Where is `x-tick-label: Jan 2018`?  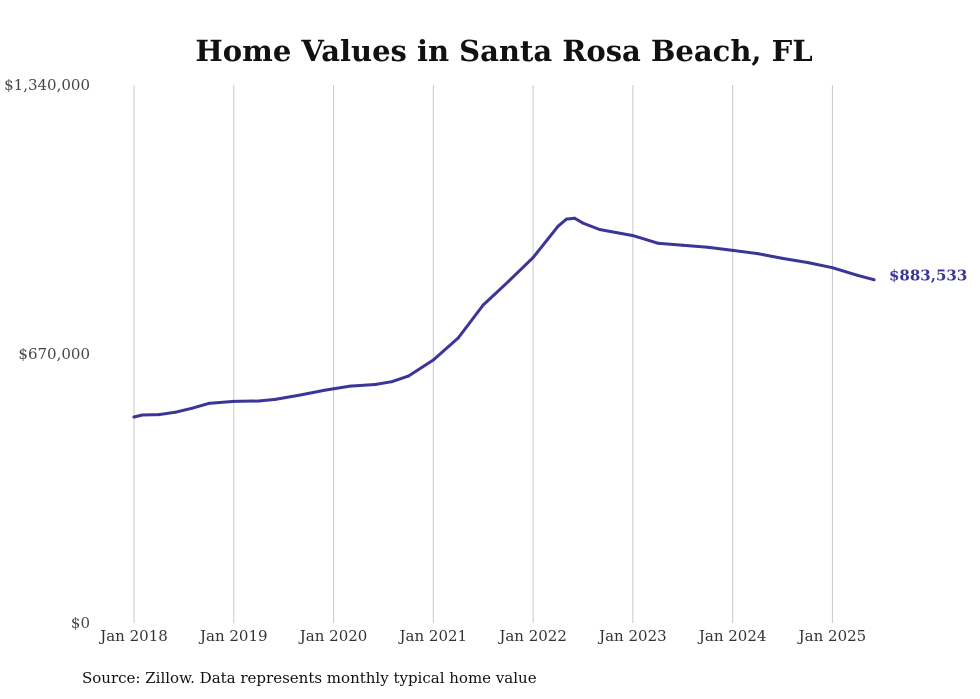
x-tick-label: Jan 2018 is located at coordinates (133, 636).